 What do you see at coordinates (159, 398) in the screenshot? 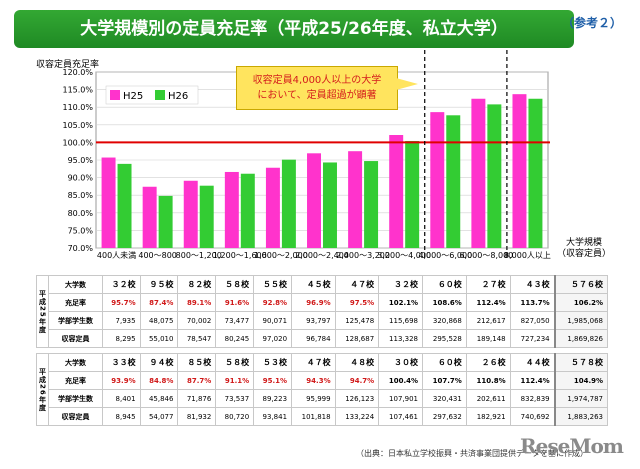
I see `table-cell: 45,846` at bounding box center [159, 398].